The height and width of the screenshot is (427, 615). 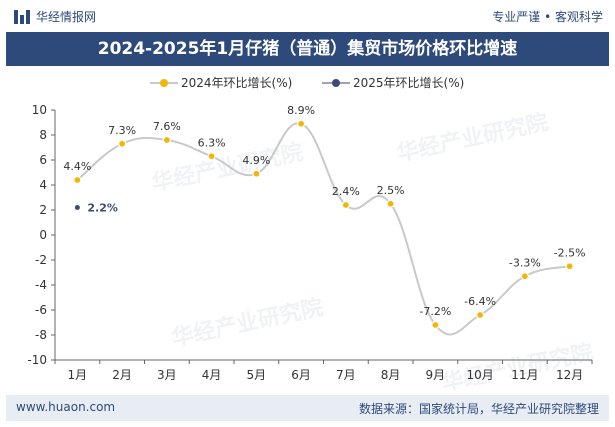 What do you see at coordinates (212, 375) in the screenshot?
I see `x-tick-label: 4月` at bounding box center [212, 375].